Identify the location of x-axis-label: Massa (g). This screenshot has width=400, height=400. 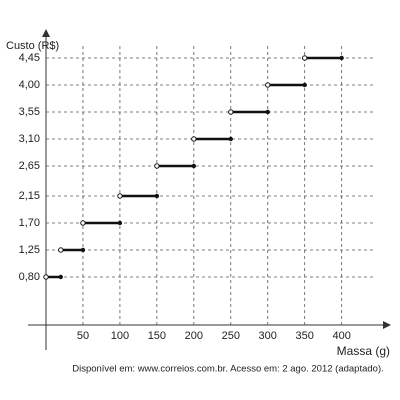
(363, 351).